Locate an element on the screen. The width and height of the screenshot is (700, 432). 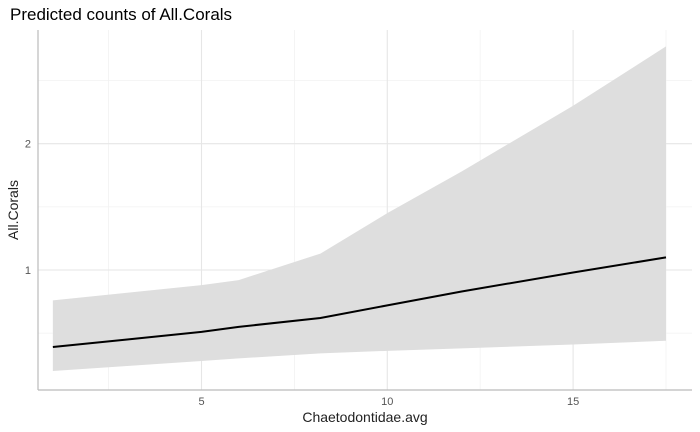
x-tick-label: 15 is located at coordinates (573, 402).